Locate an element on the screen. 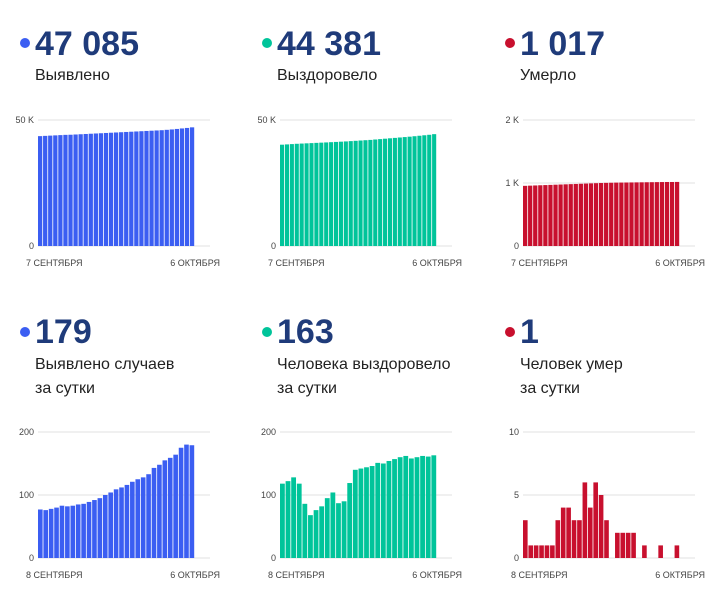  stat-label-line1: Выявлено случаев is located at coordinates (105, 364).